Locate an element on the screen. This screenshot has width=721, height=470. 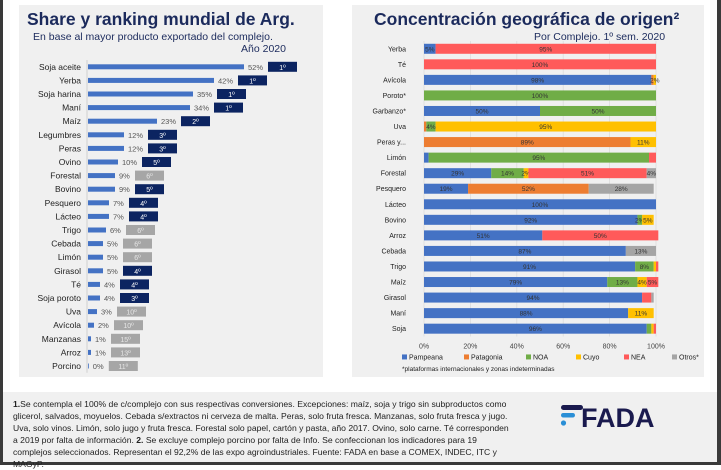
share-value-label: 35% is located at coordinates (204, 94).